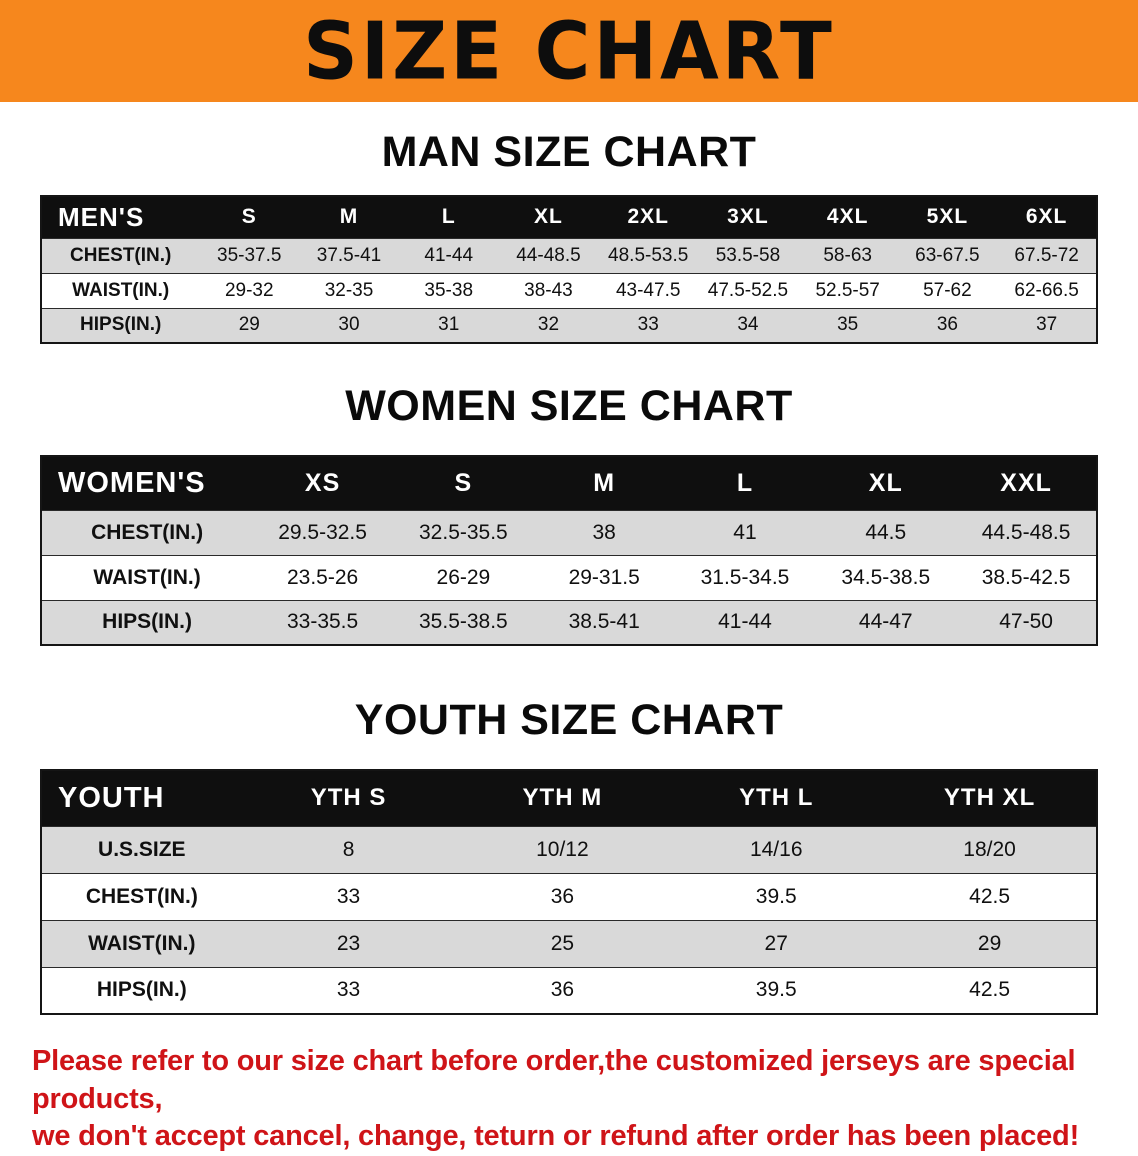 This screenshot has height=1156, width=1138. I want to click on men-size-table-header-cell: 6XL, so click(1047, 217).